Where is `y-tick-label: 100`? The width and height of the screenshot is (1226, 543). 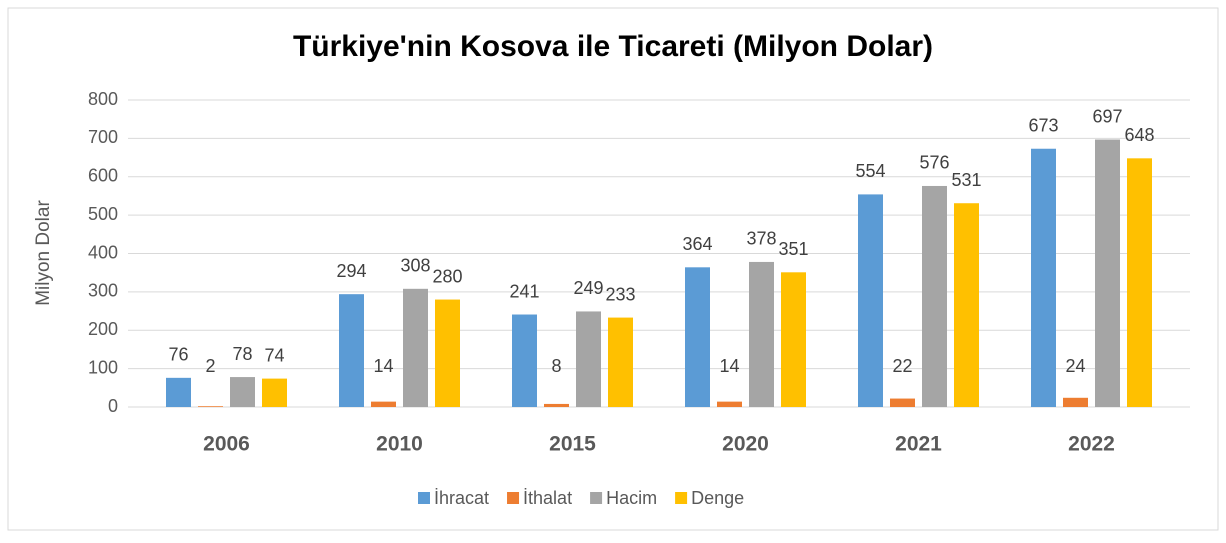 y-tick-label: 100 is located at coordinates (103, 367).